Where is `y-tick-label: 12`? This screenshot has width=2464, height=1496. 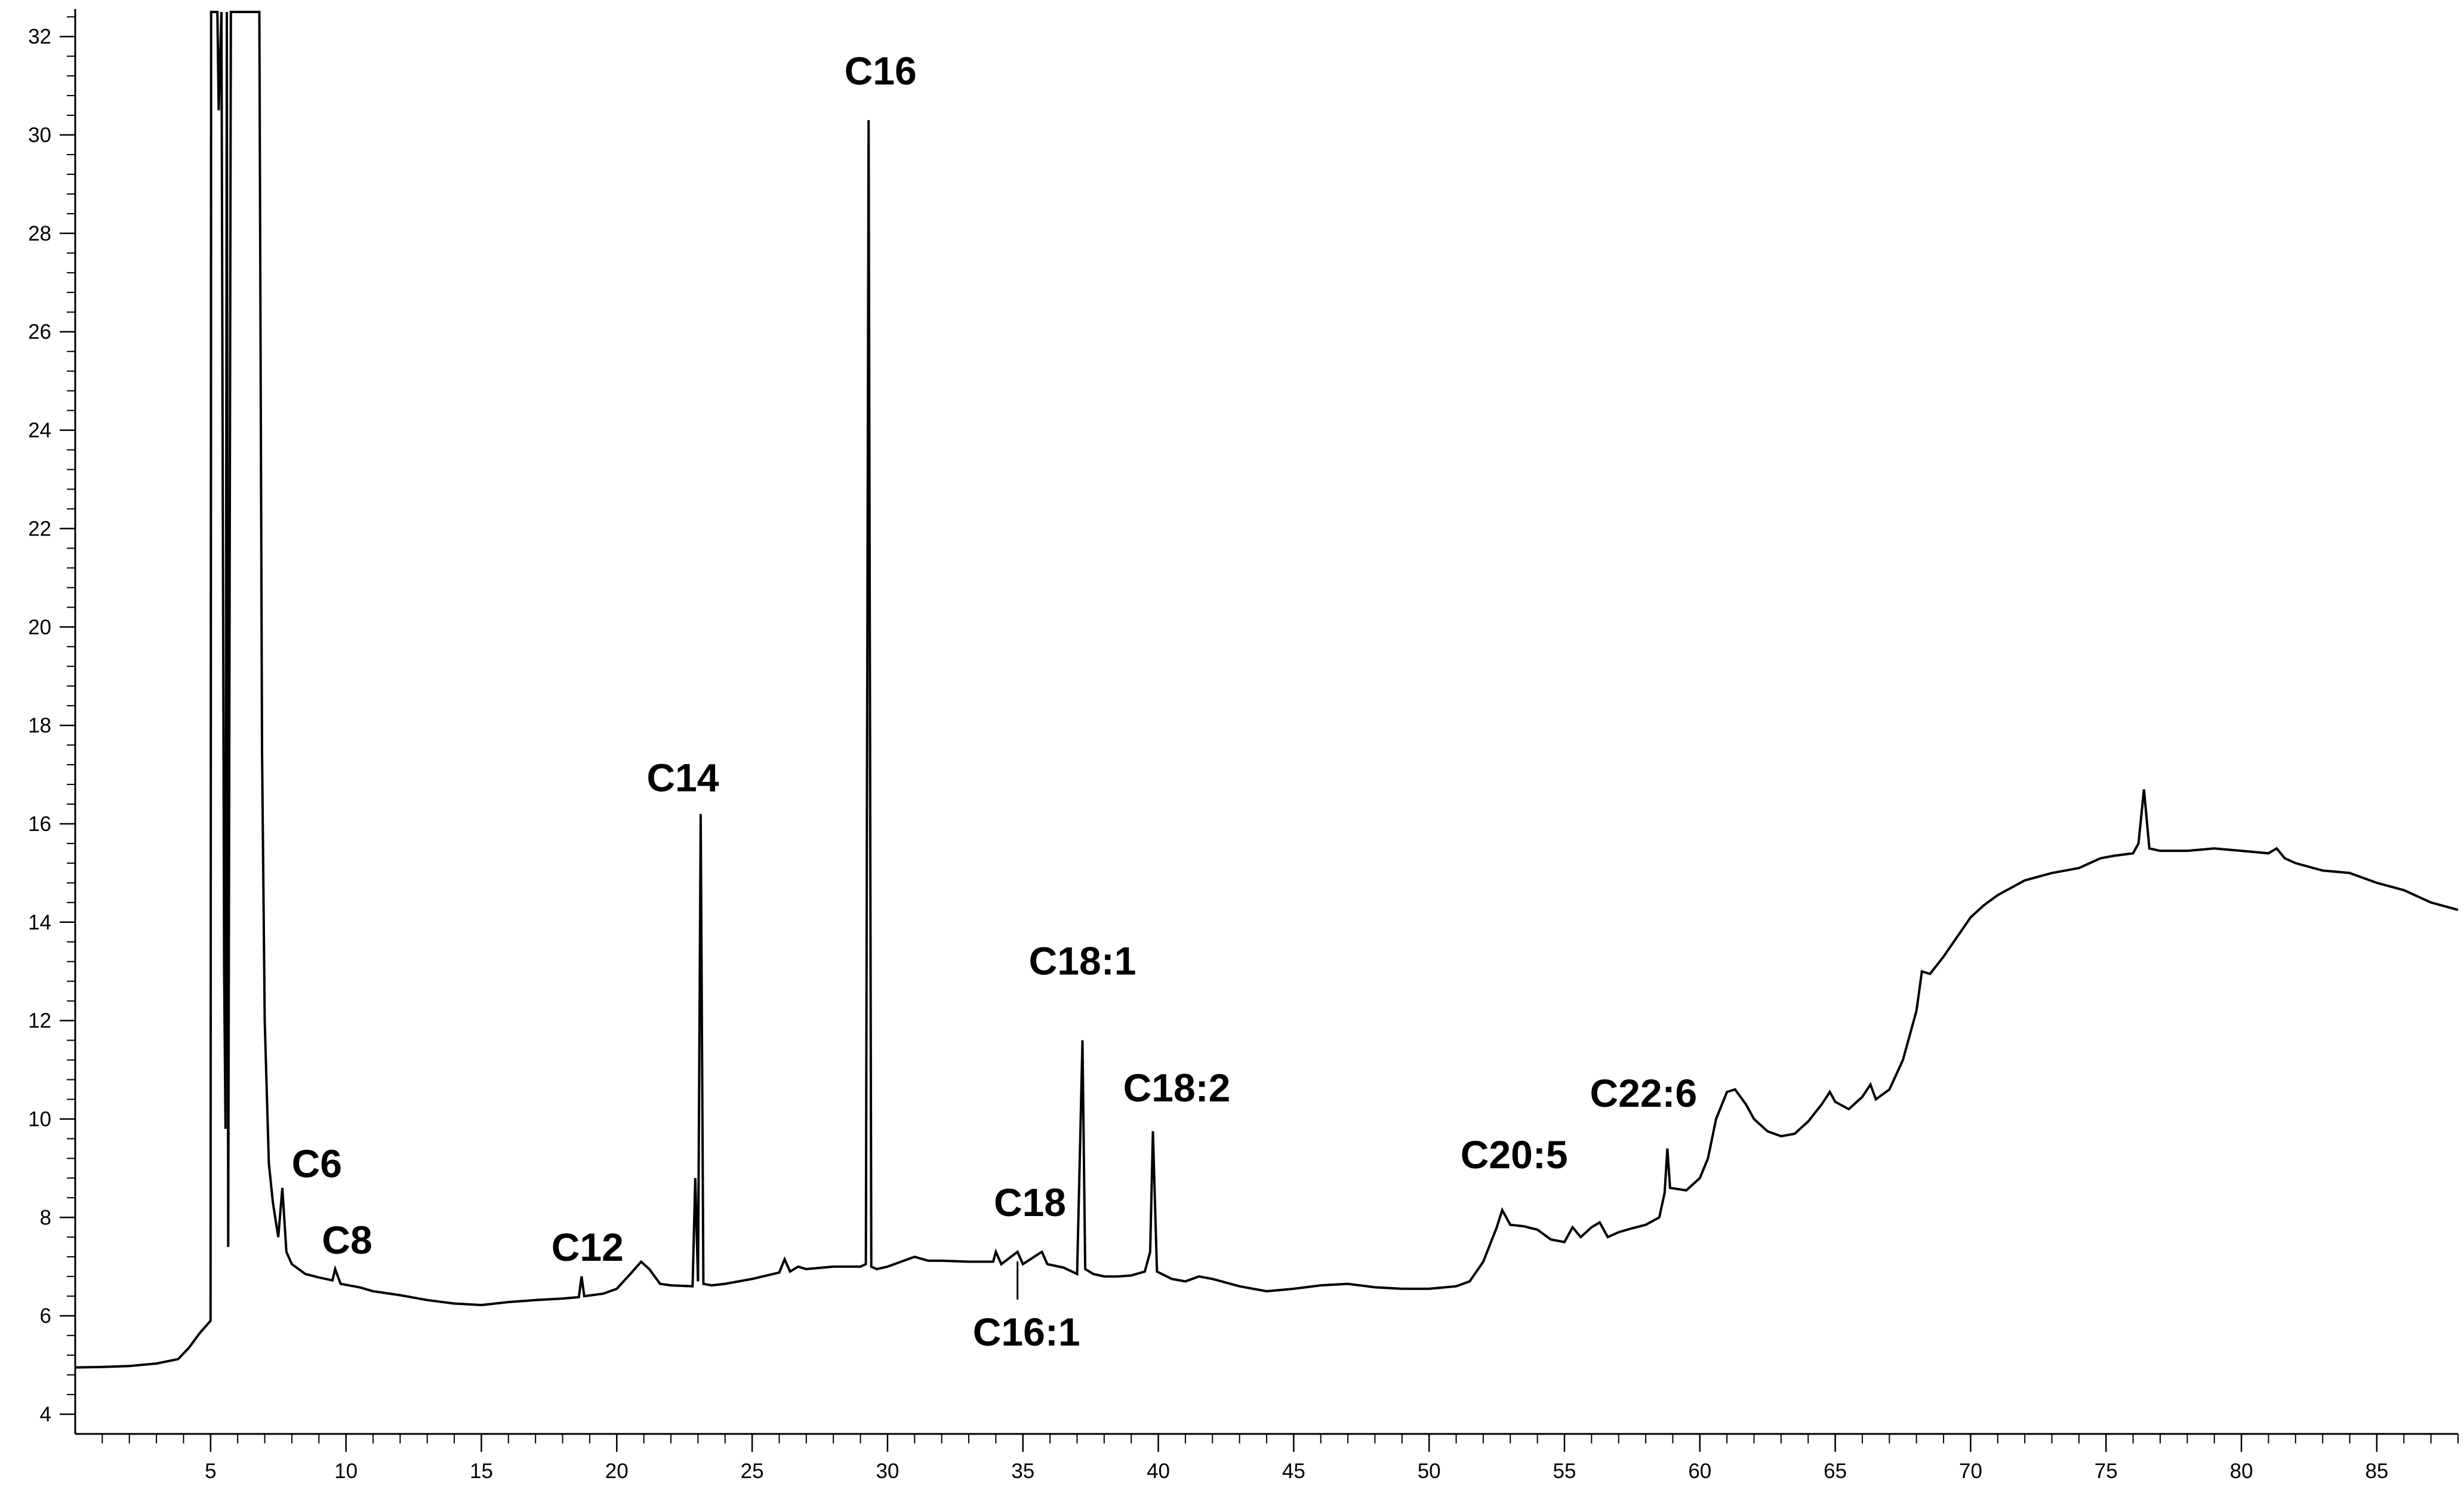
y-tick-label: 12 is located at coordinates (39, 1021).